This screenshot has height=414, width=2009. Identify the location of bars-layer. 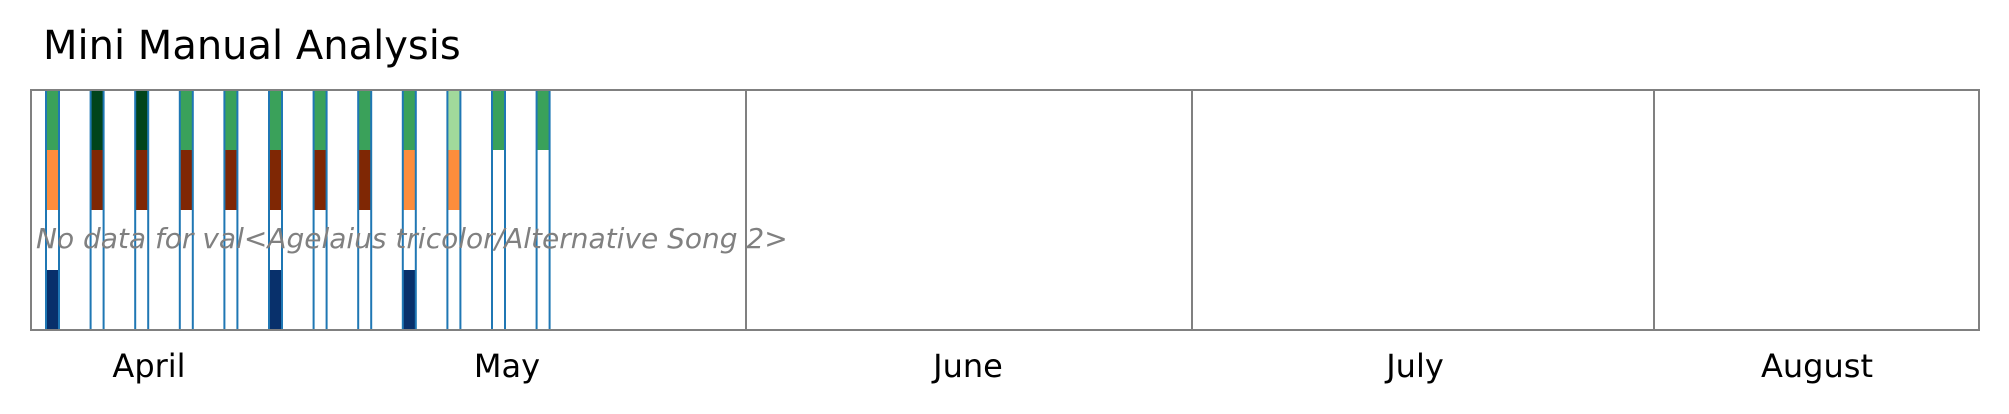
(298, 210).